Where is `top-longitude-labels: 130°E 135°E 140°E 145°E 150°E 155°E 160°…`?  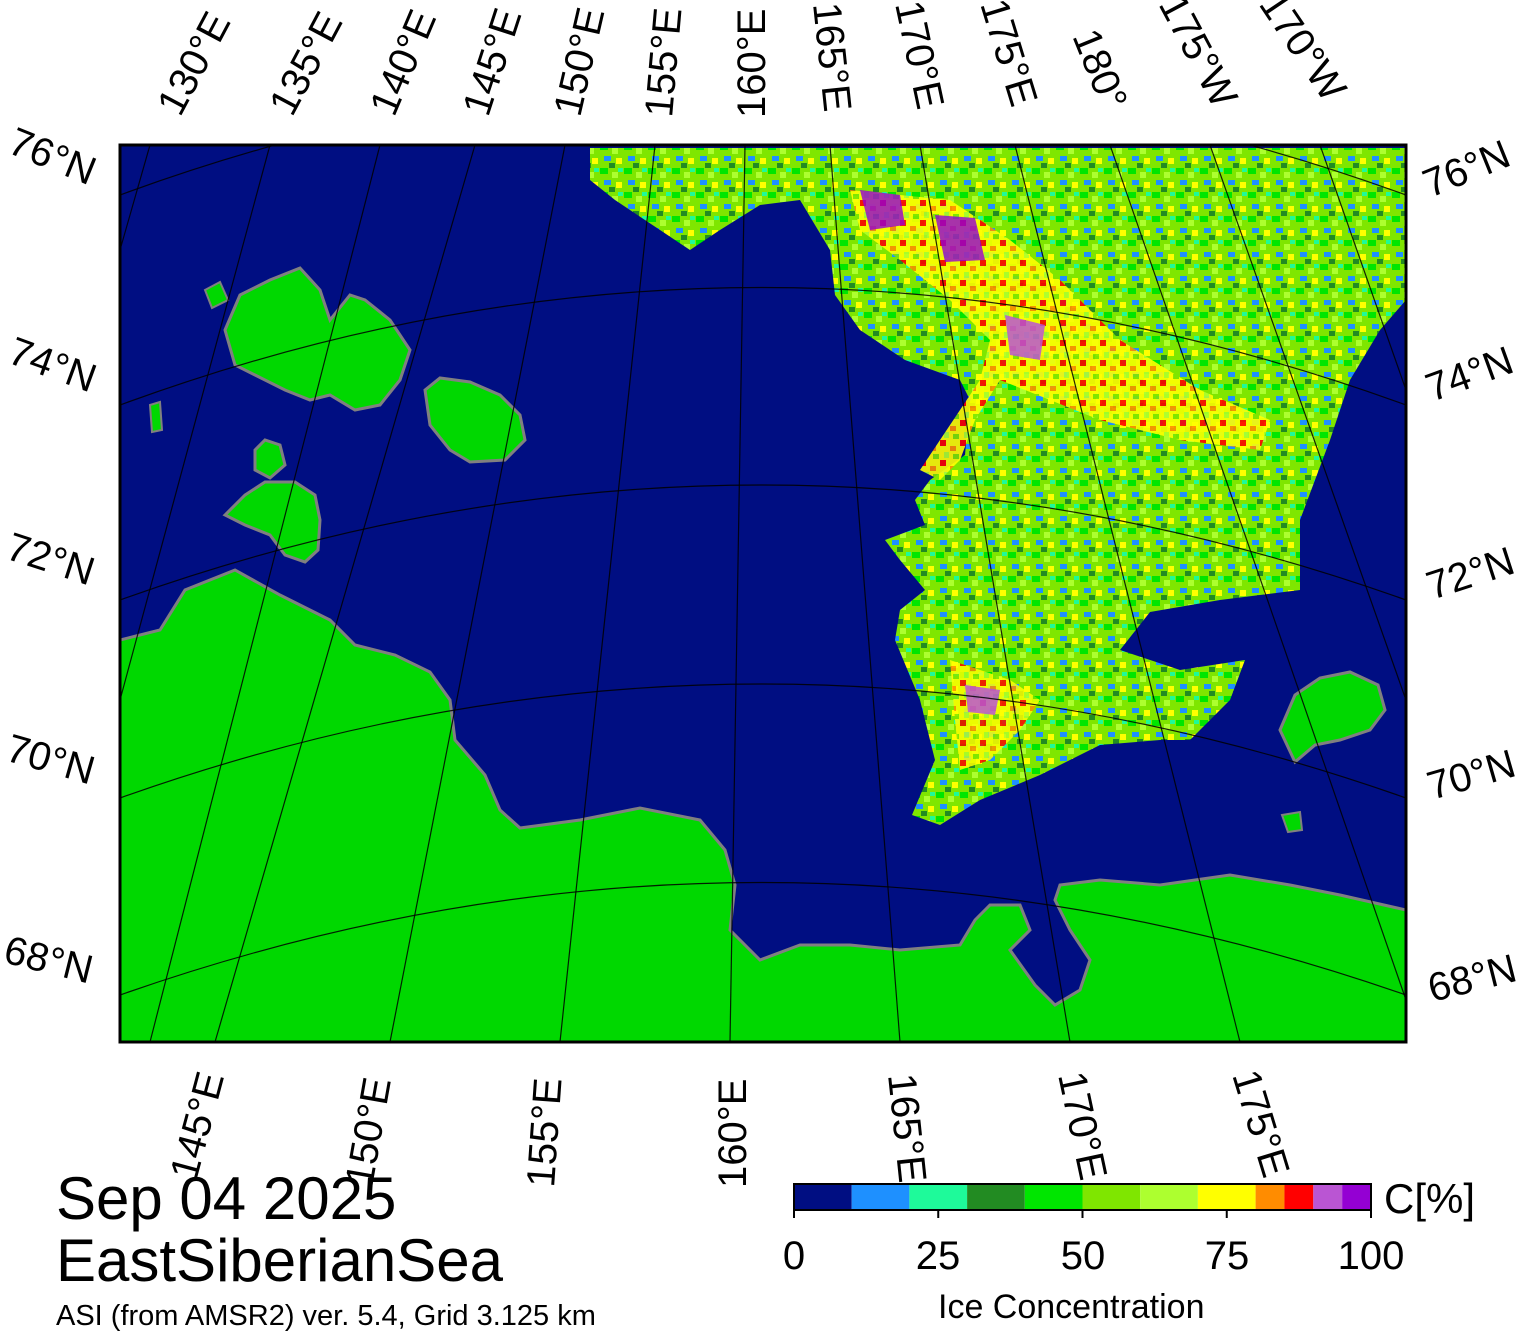 top-longitude-labels: 130°E 135°E 140°E 145°E 150°E 155°E 160°… is located at coordinates (751, 61).